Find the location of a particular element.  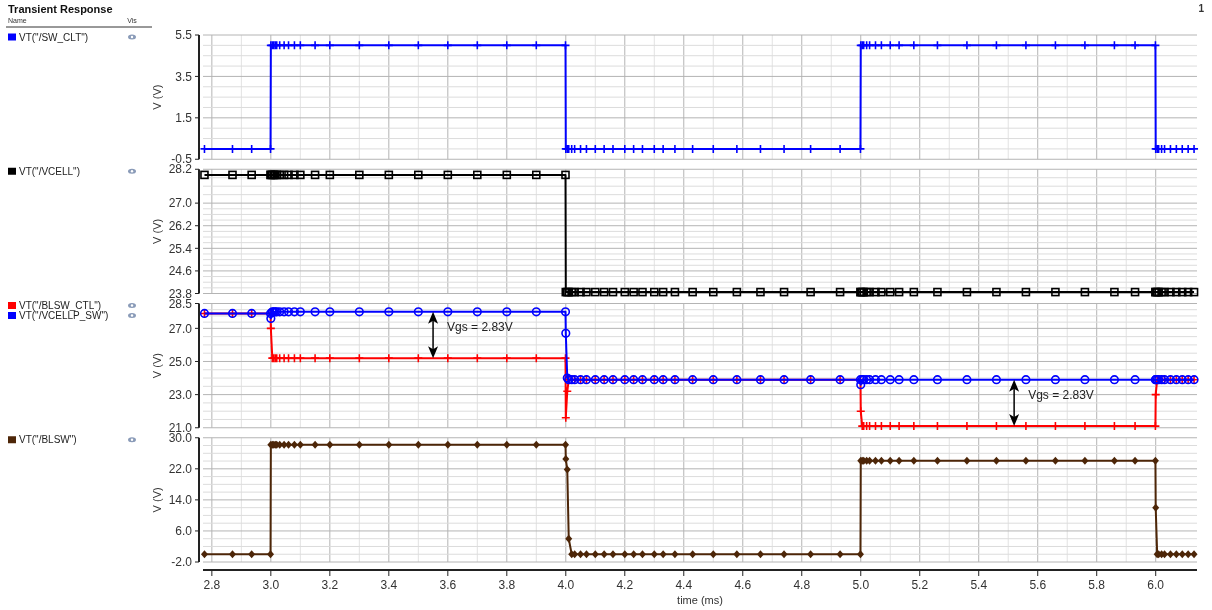

x-tick-label: 2.8 is located at coordinates (212, 585).